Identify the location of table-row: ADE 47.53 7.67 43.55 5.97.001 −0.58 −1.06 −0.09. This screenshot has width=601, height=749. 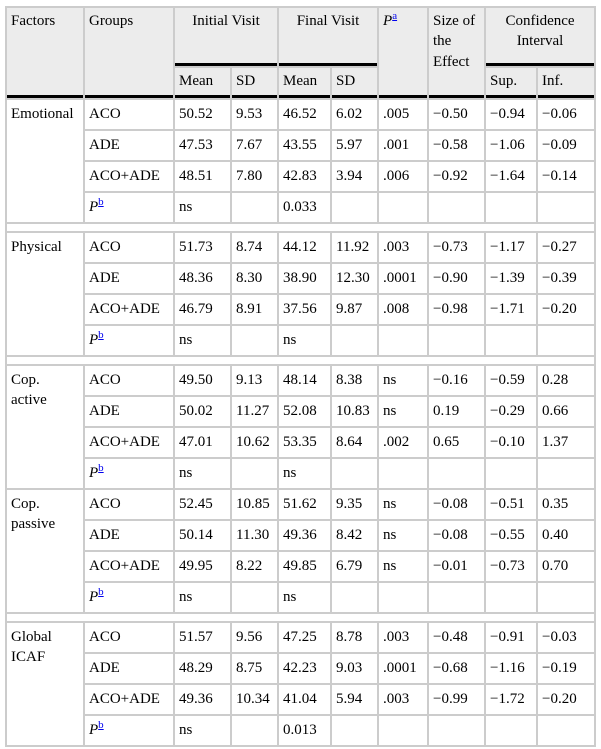
(301, 146).